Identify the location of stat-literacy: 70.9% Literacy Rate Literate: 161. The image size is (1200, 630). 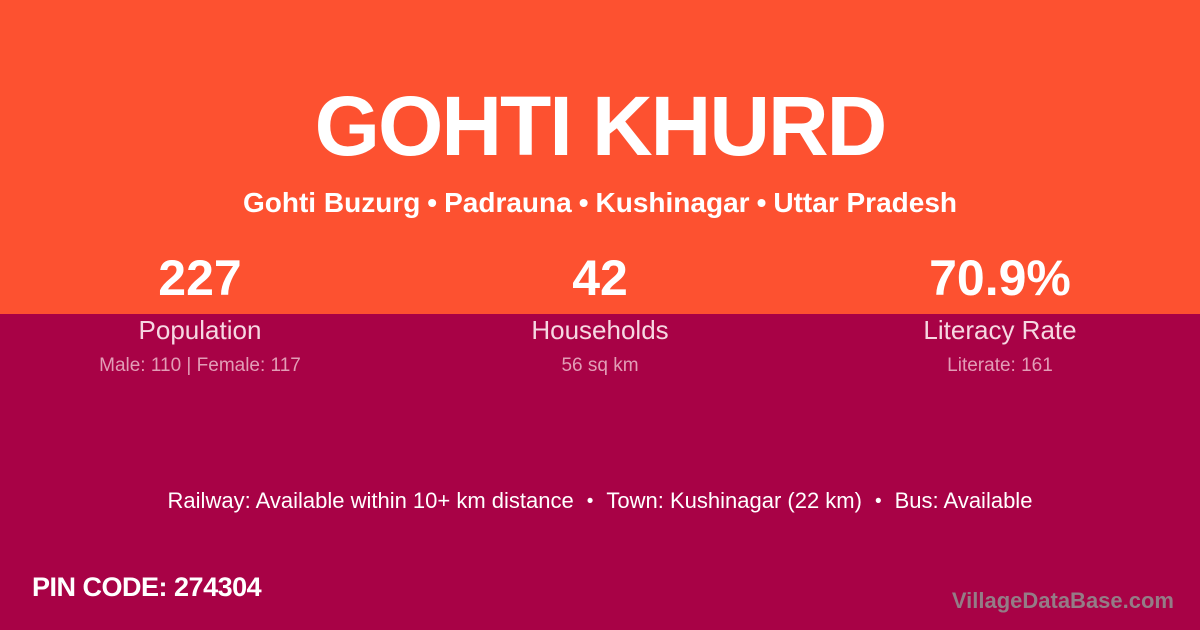
(1000, 315).